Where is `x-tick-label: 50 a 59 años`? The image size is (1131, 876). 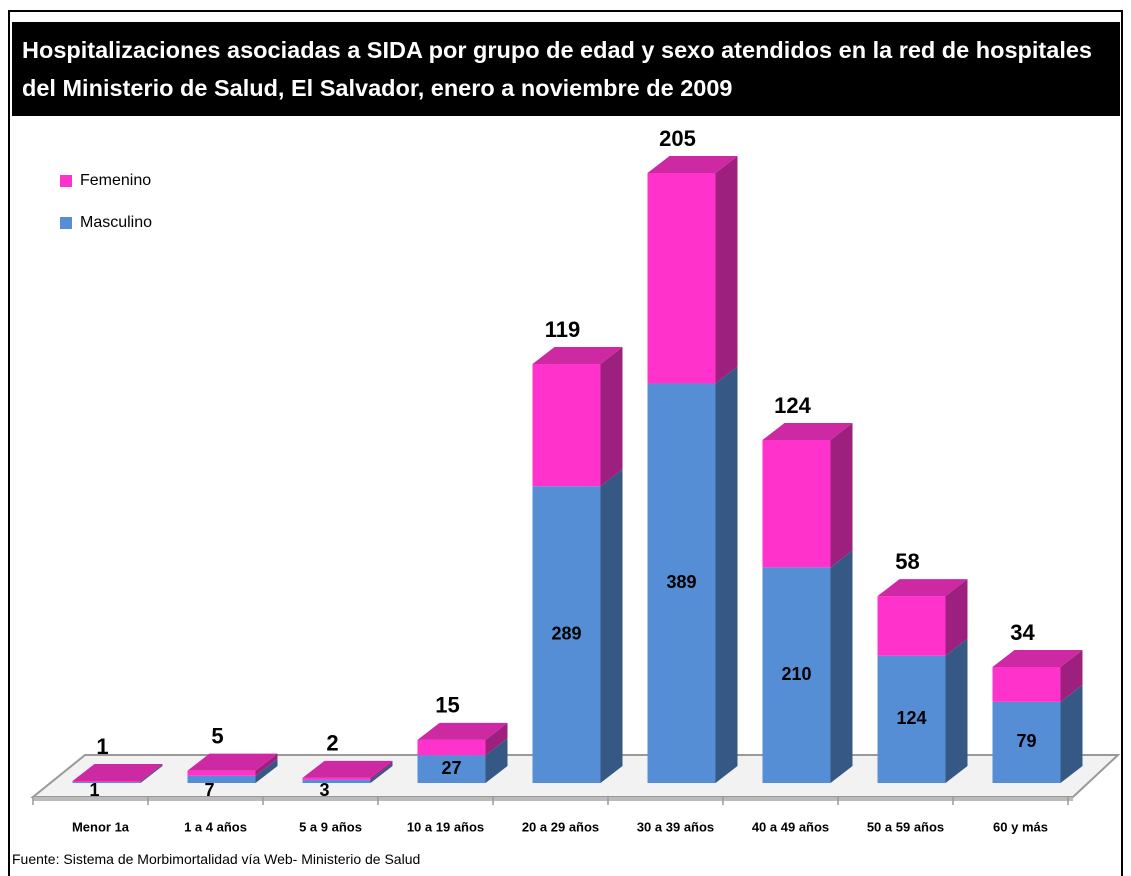
x-tick-label: 50 a 59 años is located at coordinates (905, 826).